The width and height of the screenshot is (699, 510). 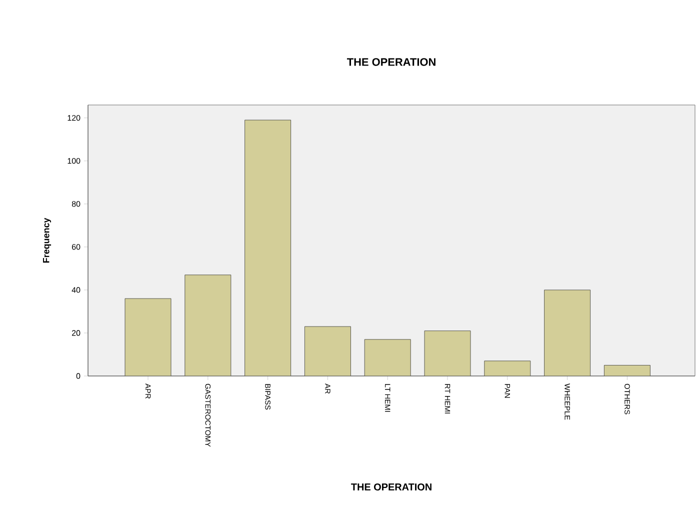 What do you see at coordinates (47, 240) in the screenshot?
I see `y-axis-title: Frequency` at bounding box center [47, 240].